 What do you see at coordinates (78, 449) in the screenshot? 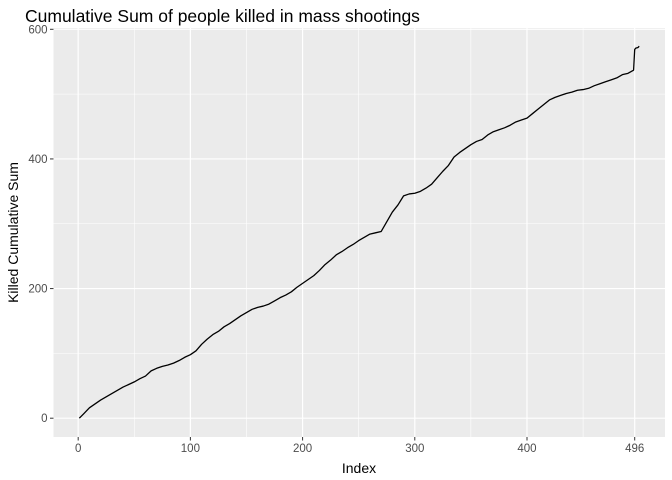
I see `x-tick-label: 0` at bounding box center [78, 449].